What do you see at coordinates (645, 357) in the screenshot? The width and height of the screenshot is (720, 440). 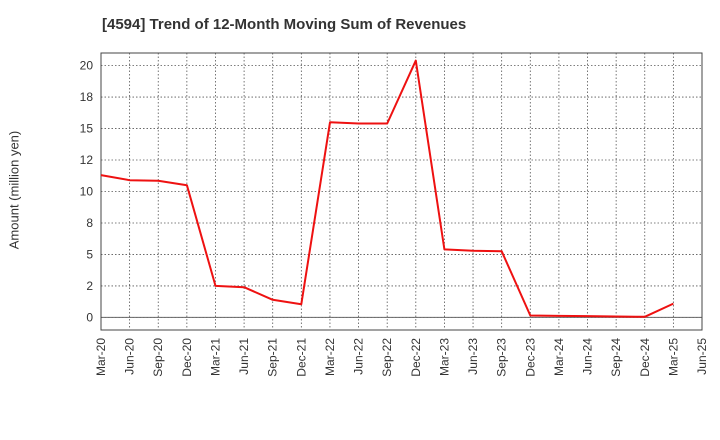 I see `x-tick-label: Dec-24` at bounding box center [645, 357].